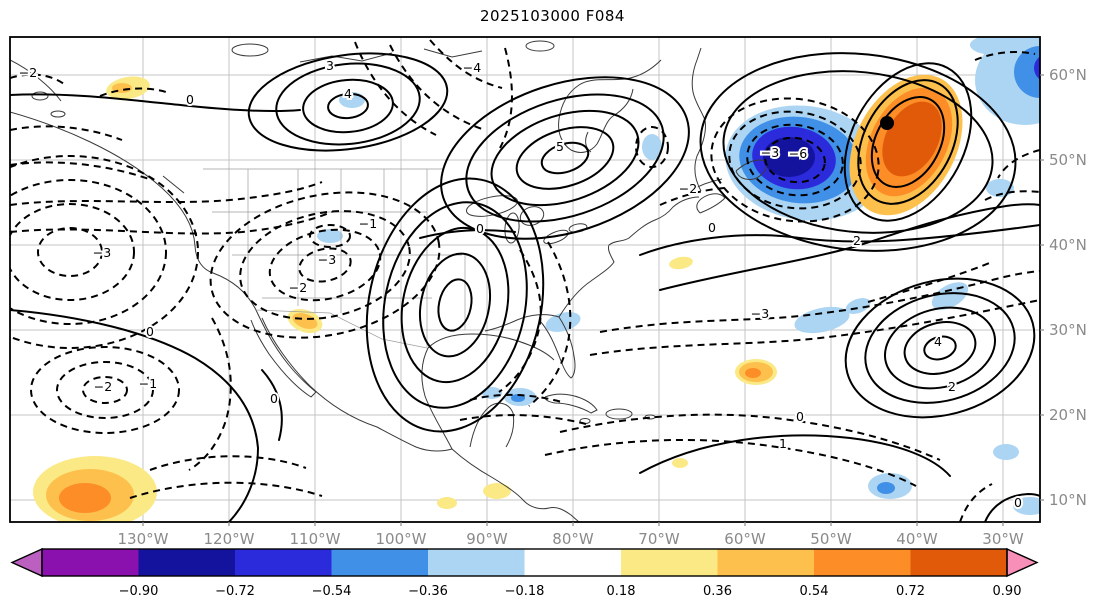  I want to click on x-tick-label: 90°W, so click(487, 539).